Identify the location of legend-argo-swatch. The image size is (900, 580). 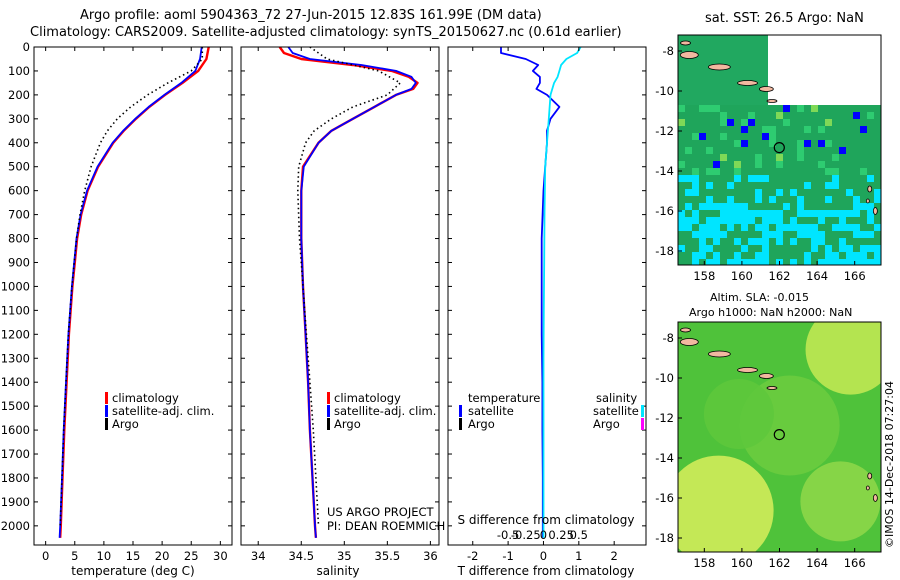
(328, 424).